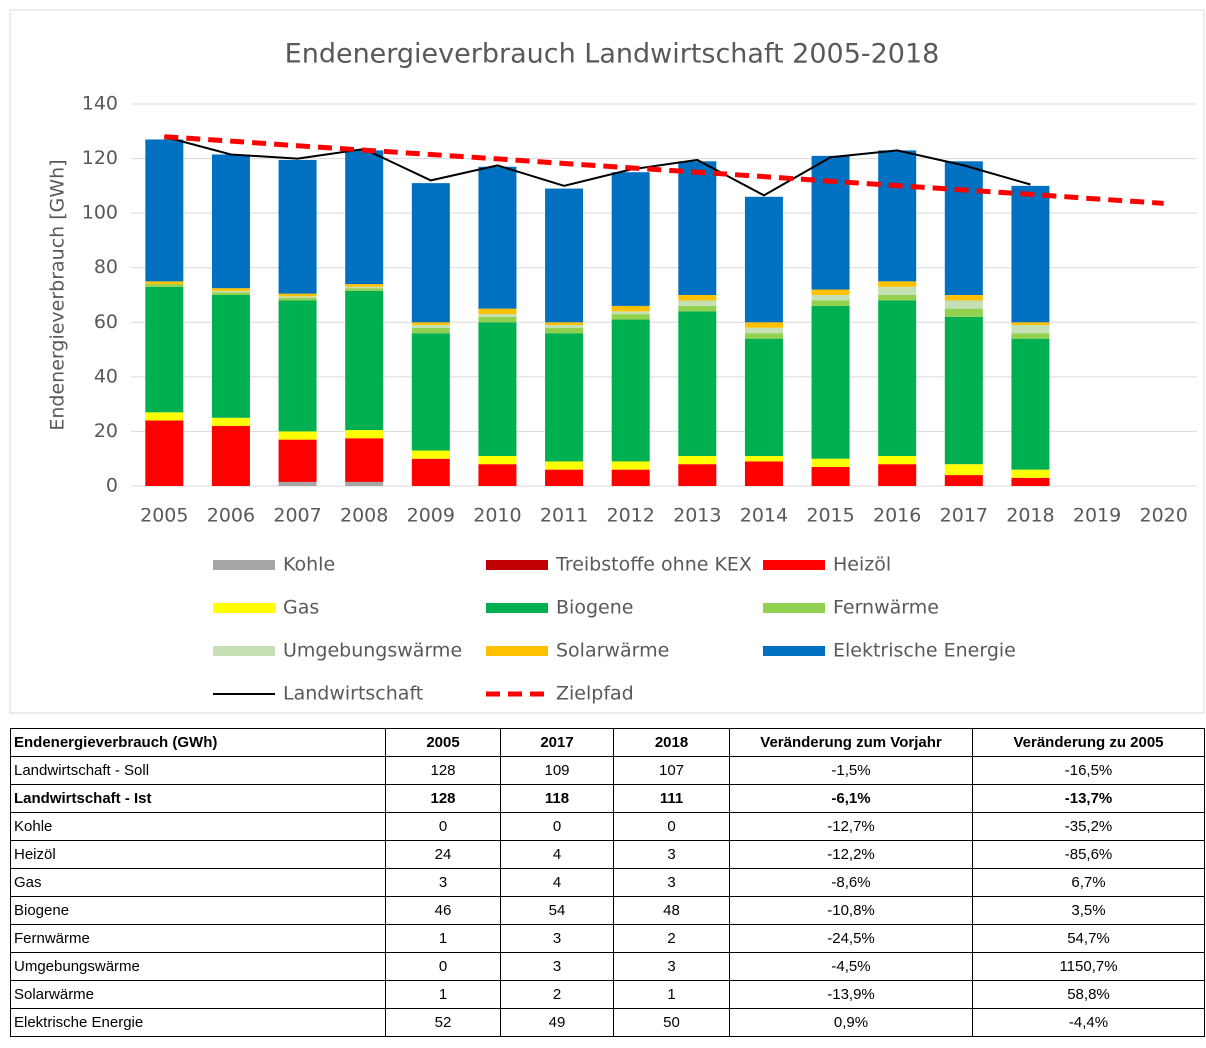 This screenshot has height=1048, width=1206. Describe the element at coordinates (631, 516) in the screenshot. I see `x-tick-label: 2012` at that location.